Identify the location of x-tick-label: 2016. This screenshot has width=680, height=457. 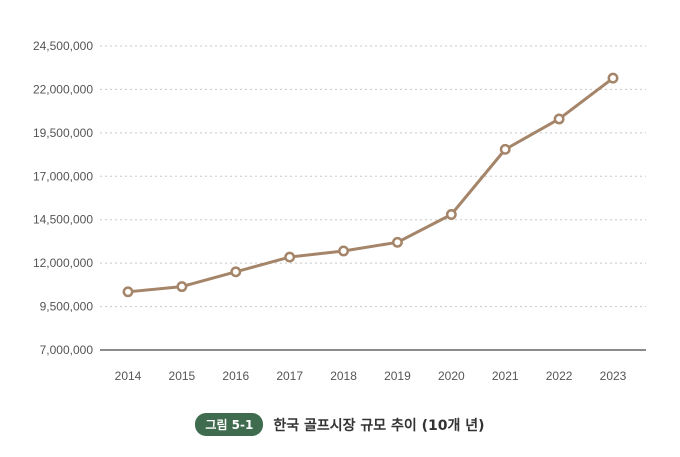
(235, 376).